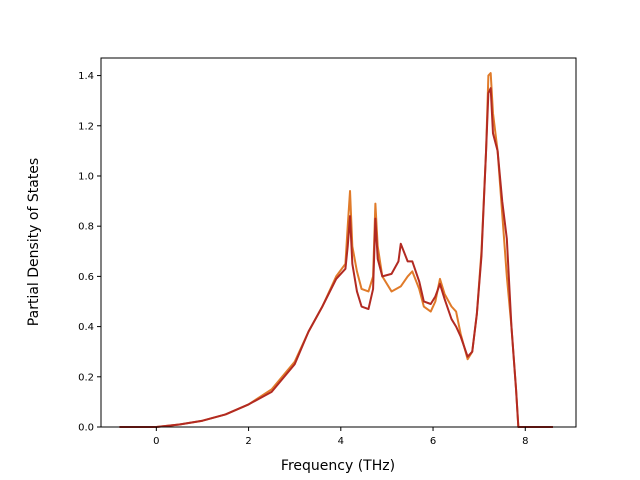  I want to click on x-tick-label: 4, so click(341, 441).